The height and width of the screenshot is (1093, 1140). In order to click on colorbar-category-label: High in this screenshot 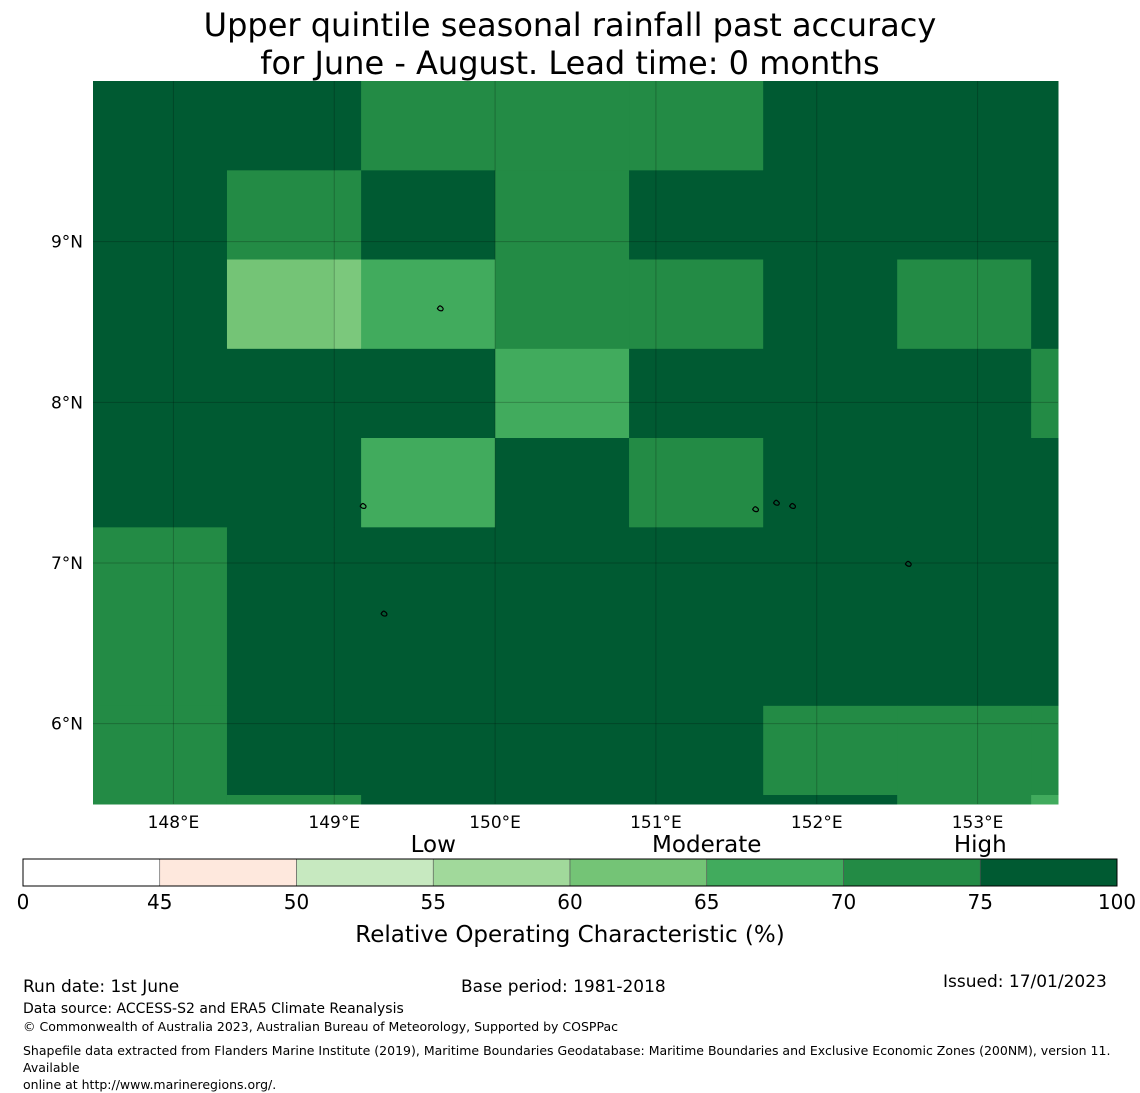, I will do `click(980, 845)`.